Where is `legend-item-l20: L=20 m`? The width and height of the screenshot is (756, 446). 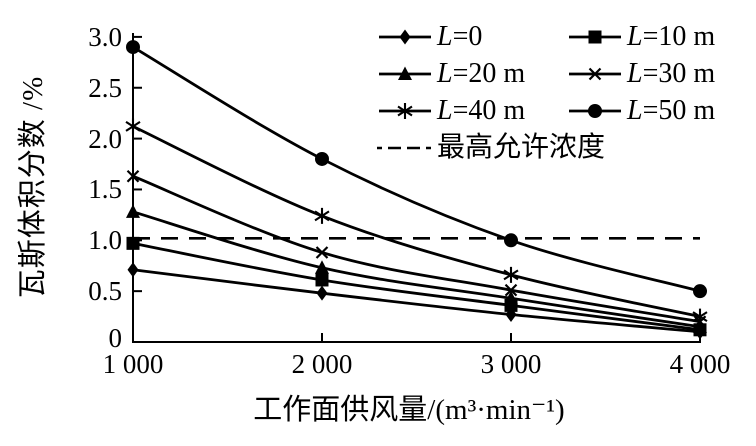 legend-item-l20: L=20 m is located at coordinates (471, 74).